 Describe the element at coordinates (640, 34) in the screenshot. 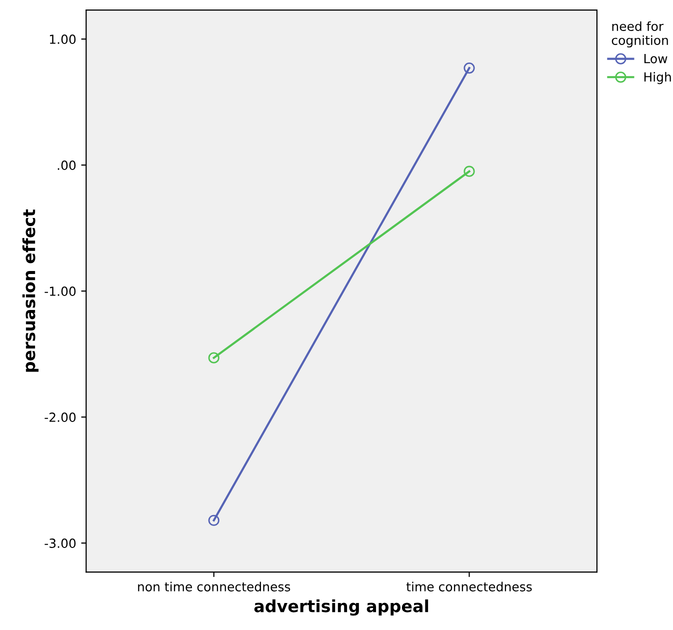

I see `legend-title: need for cognition` at that location.